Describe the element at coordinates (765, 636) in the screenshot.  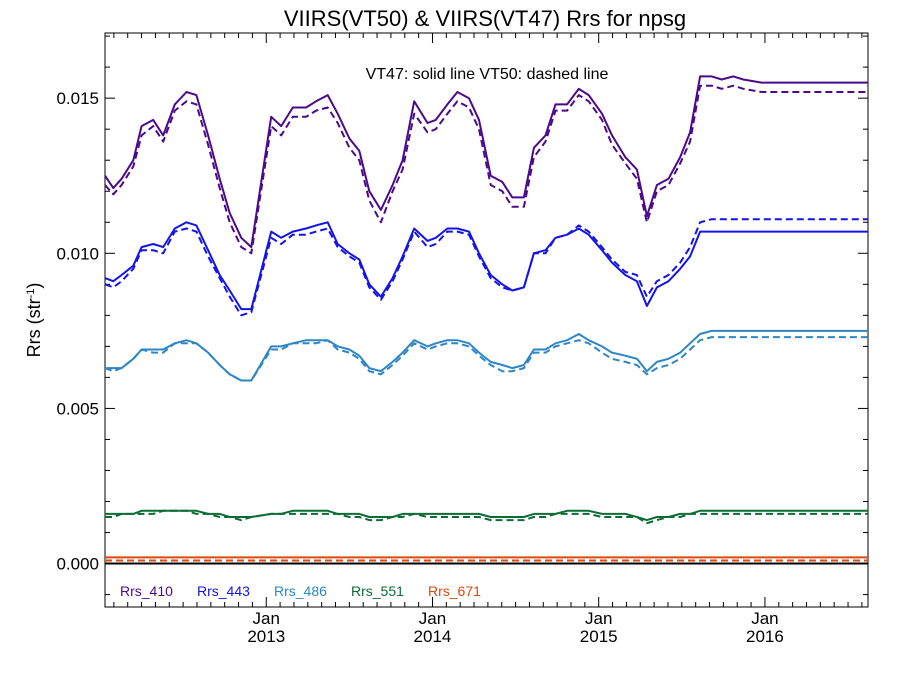
I see `x-tick-label-year: 2016` at that location.